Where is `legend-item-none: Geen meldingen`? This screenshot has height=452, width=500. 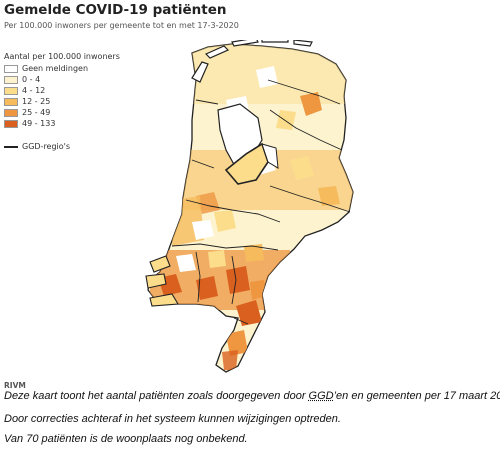 legend-item-none: Geen meldingen is located at coordinates (62, 68).